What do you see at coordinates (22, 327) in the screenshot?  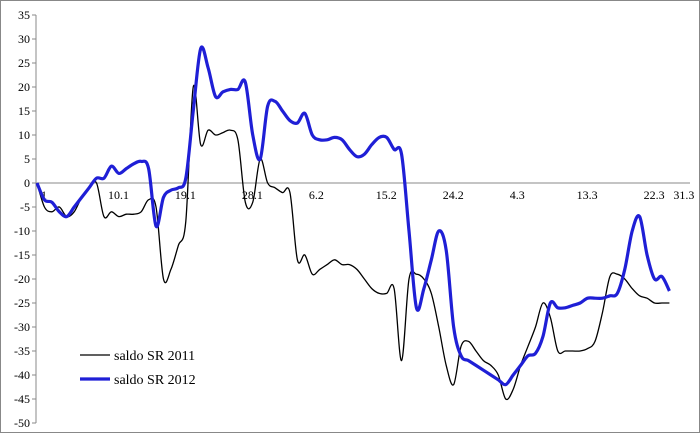 I see `y-tick-label: -30` at bounding box center [22, 327].